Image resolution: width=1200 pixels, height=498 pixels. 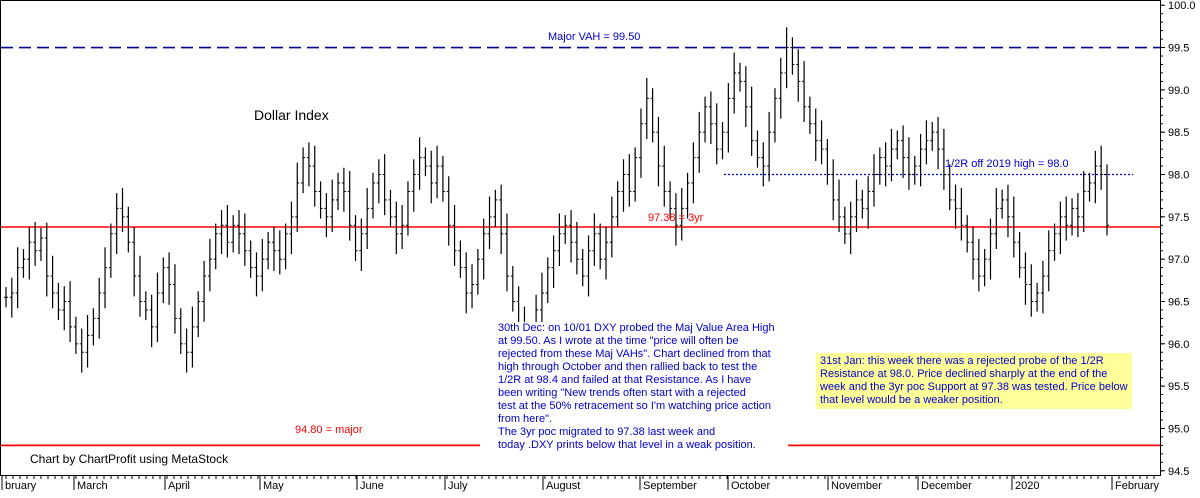 What do you see at coordinates (1178, 260) in the screenshot?
I see `y-tick-label: 97.0` at bounding box center [1178, 260].